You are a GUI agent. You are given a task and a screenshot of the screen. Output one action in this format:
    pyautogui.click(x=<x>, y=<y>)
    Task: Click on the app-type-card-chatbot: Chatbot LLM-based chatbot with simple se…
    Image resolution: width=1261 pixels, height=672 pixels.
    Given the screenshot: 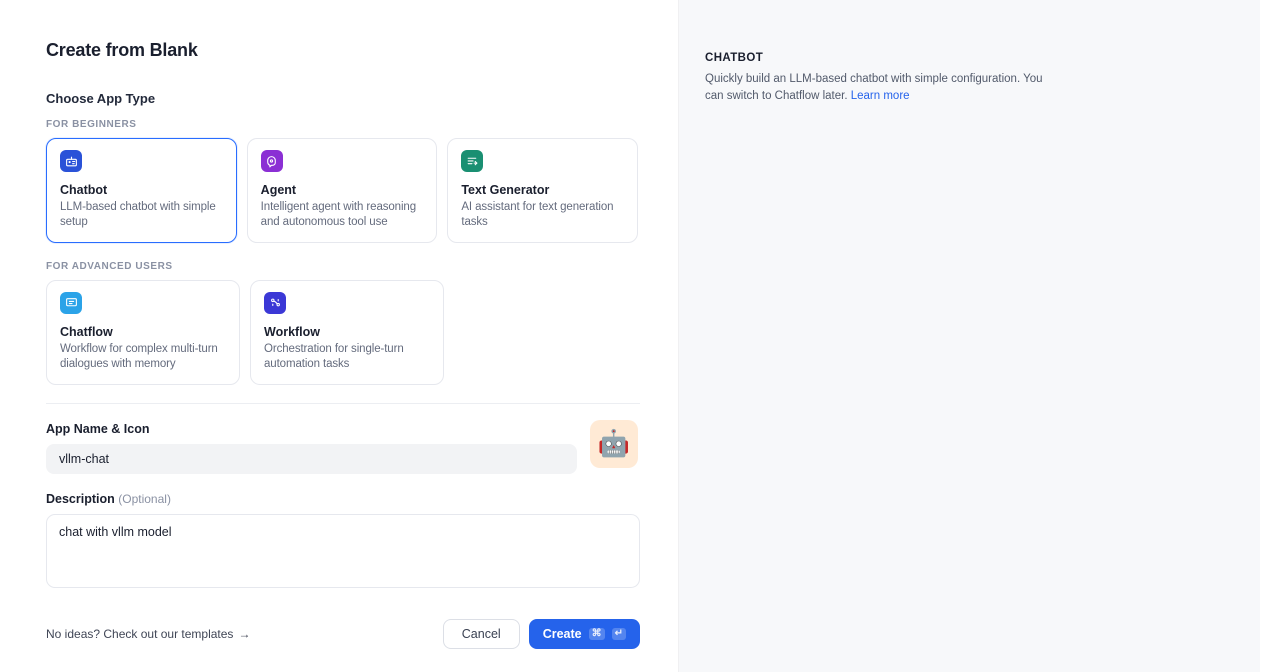 What is the action you would take?
    pyautogui.click(x=141, y=190)
    